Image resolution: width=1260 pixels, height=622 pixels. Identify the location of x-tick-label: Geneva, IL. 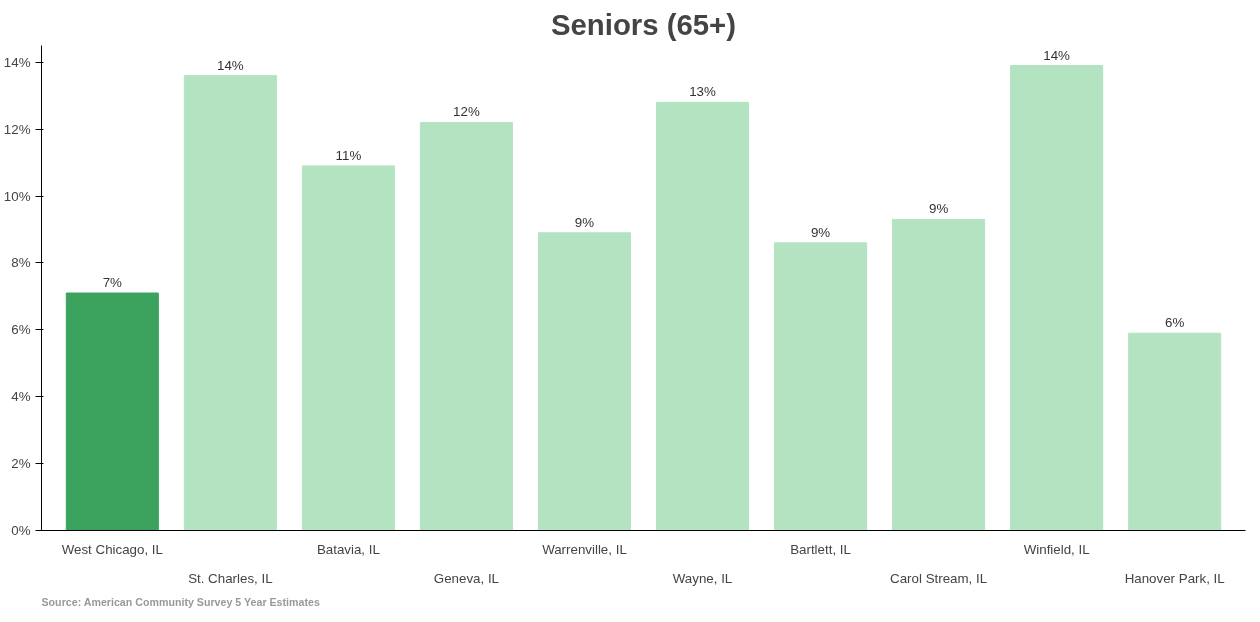
(466, 578).